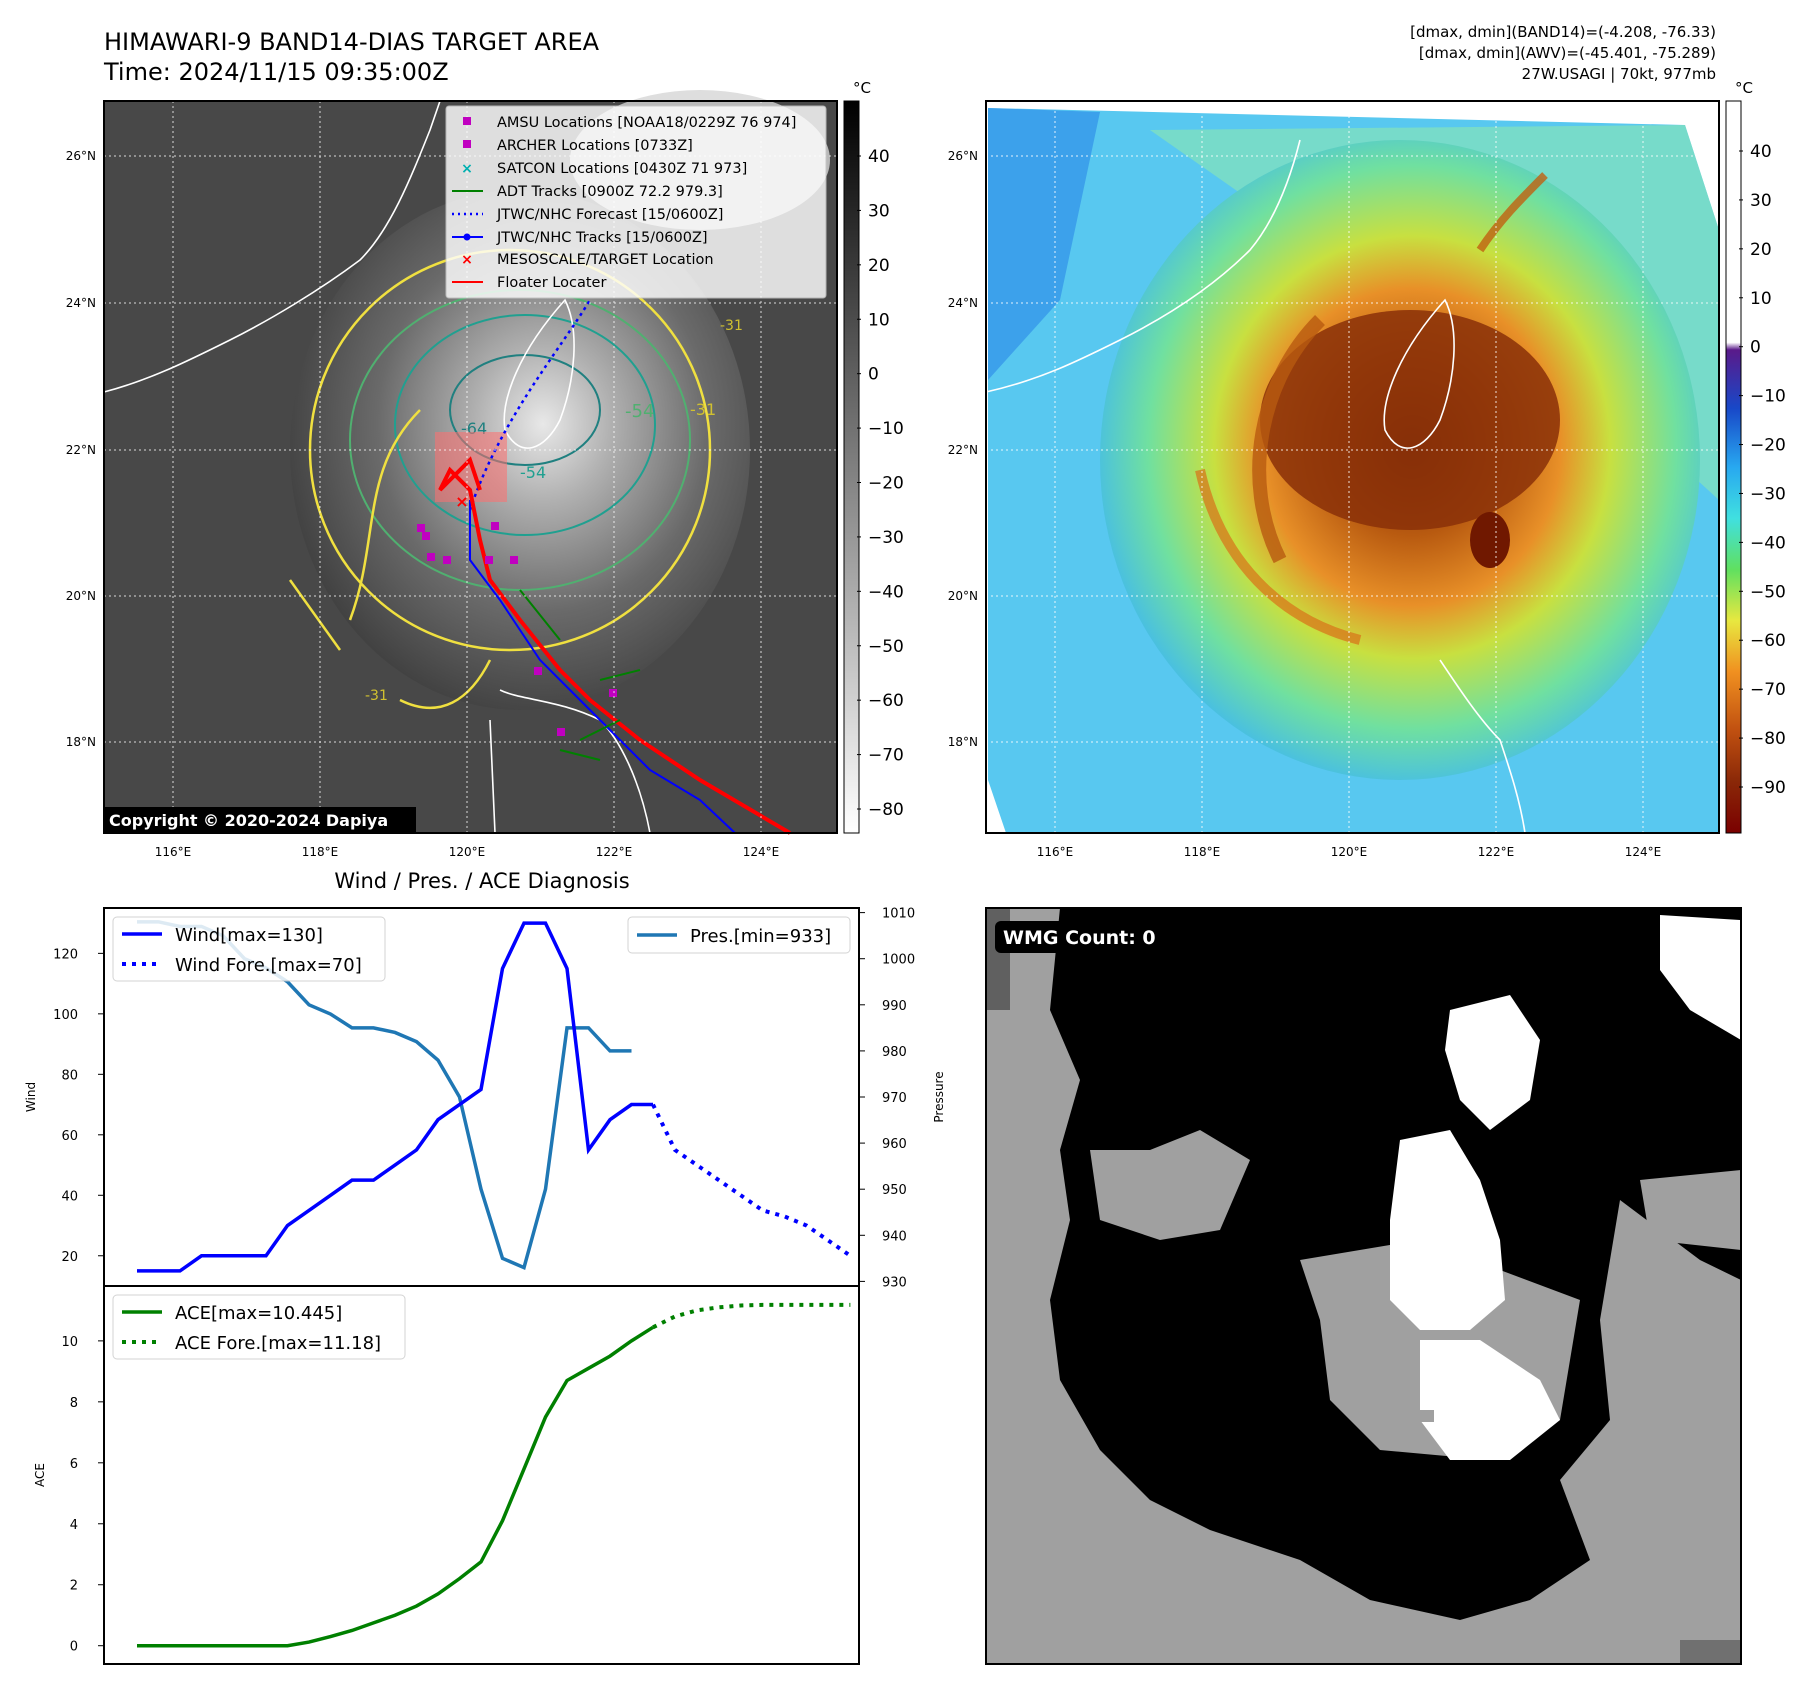  What do you see at coordinates (40, 1475) in the screenshot?
I see `ace-axis-label: ACE` at bounding box center [40, 1475].